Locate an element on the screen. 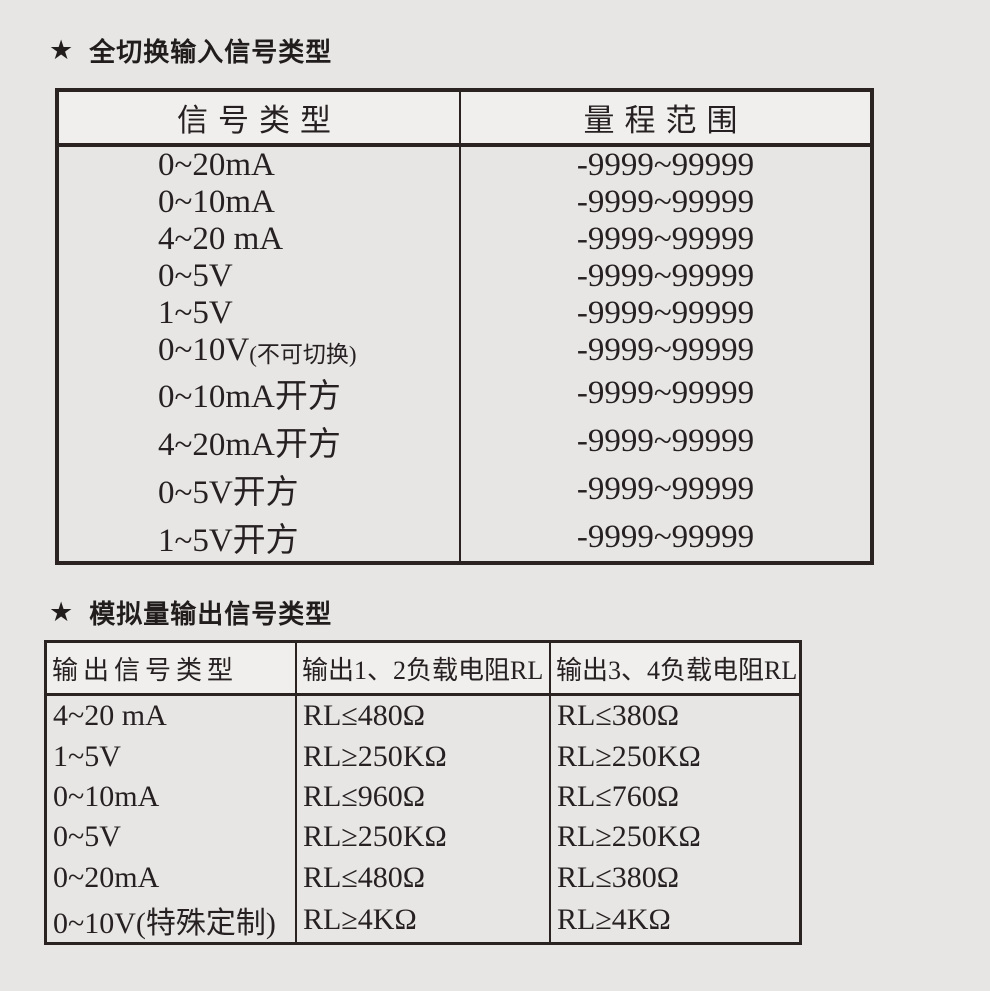 The width and height of the screenshot is (990, 991). signal-type-cell: 4~20mA开方 is located at coordinates (260, 441).